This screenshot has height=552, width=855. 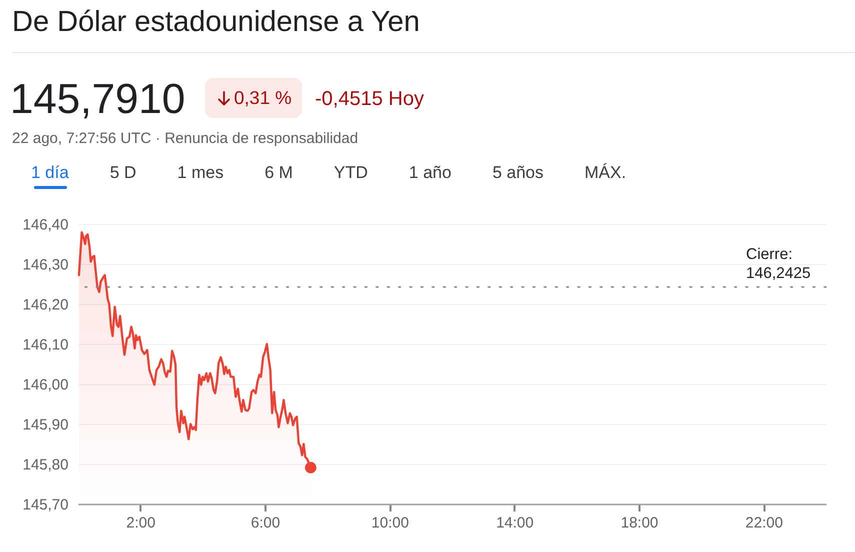 What do you see at coordinates (265, 523) in the screenshot?
I see `x-tick-label: 6:00` at bounding box center [265, 523].